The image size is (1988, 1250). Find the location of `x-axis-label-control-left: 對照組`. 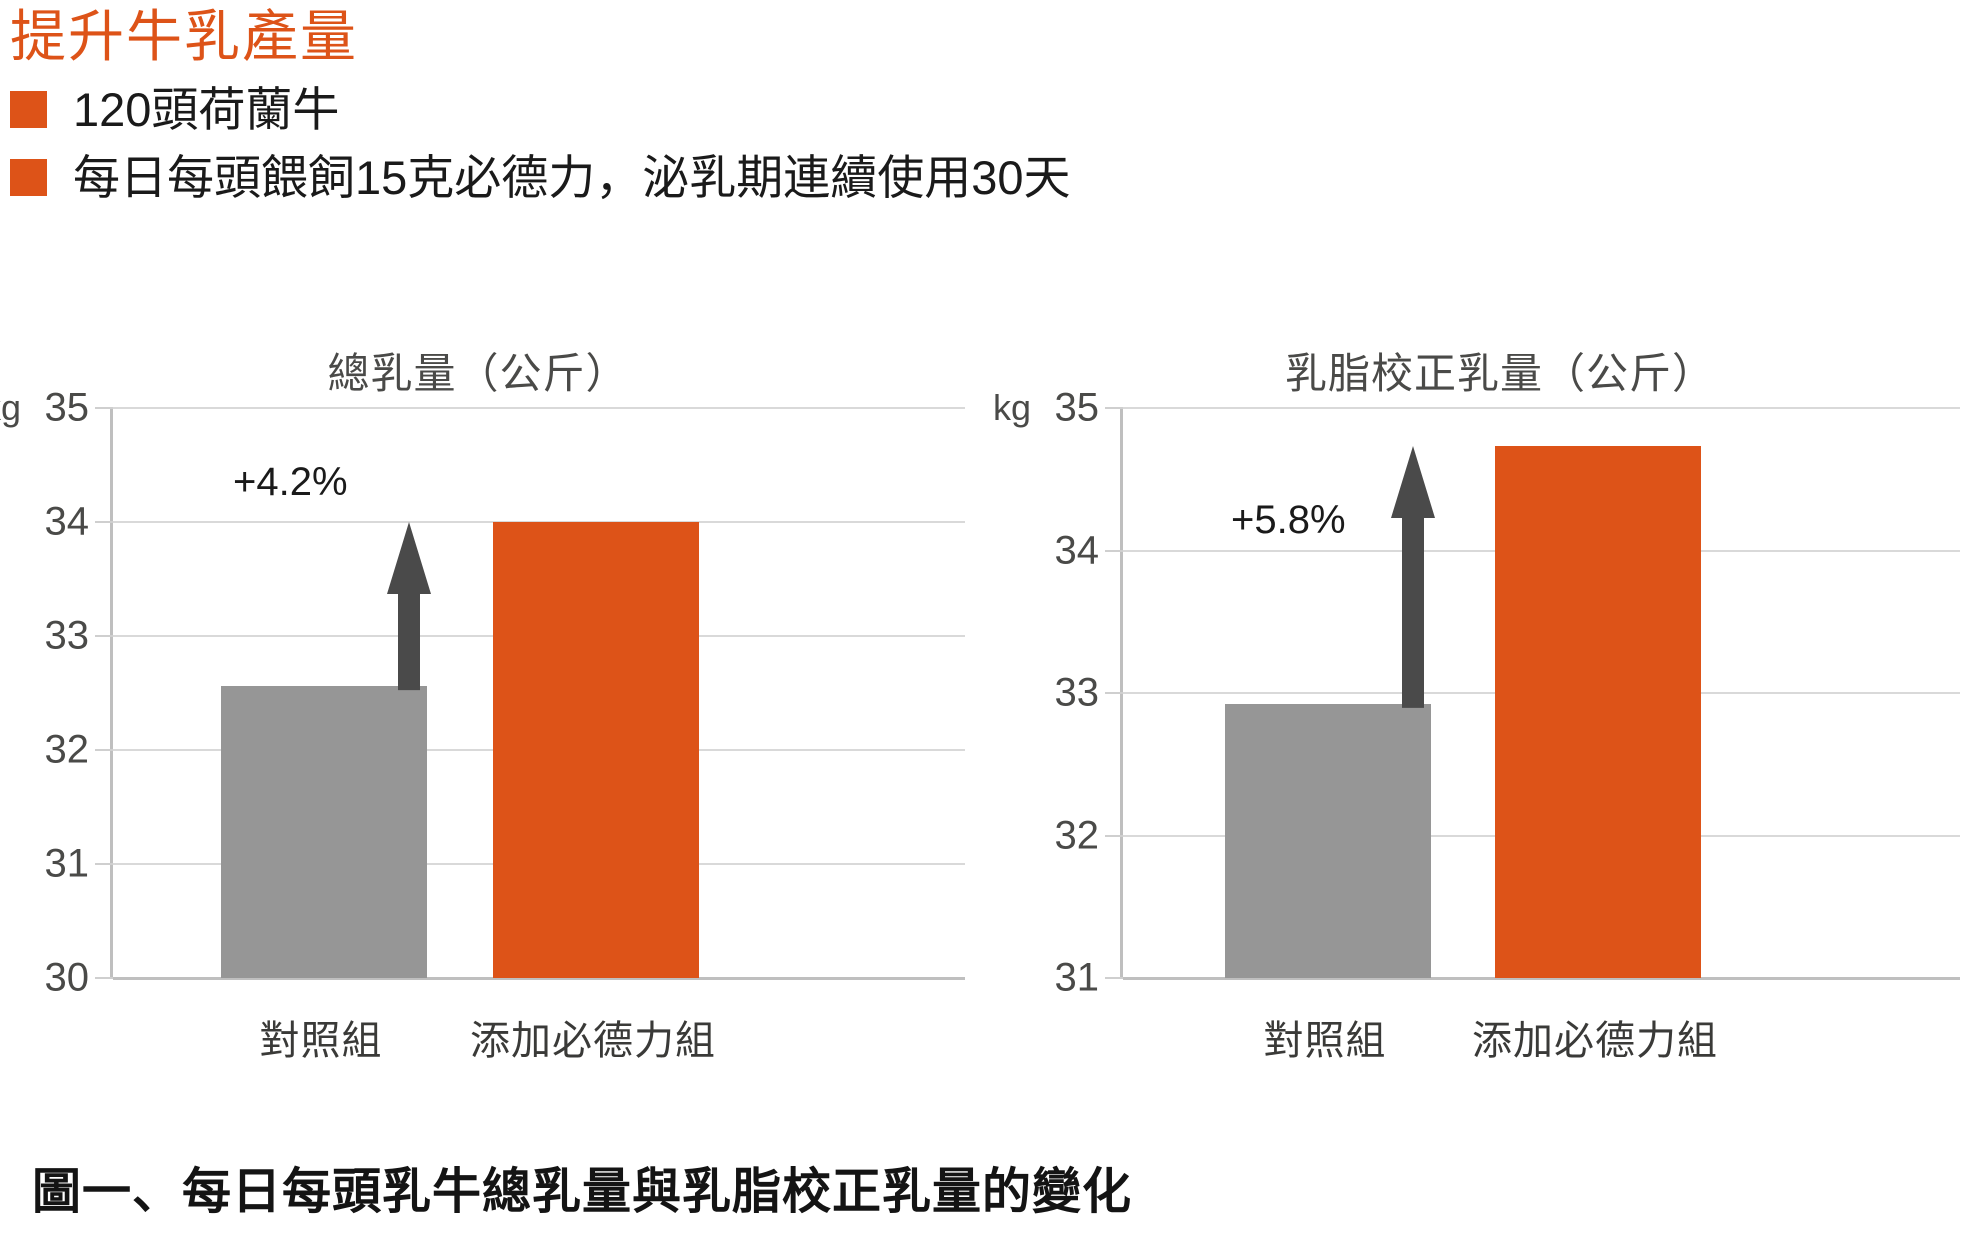

x-axis-label-control-left: 對照組 is located at coordinates (321, 1041).